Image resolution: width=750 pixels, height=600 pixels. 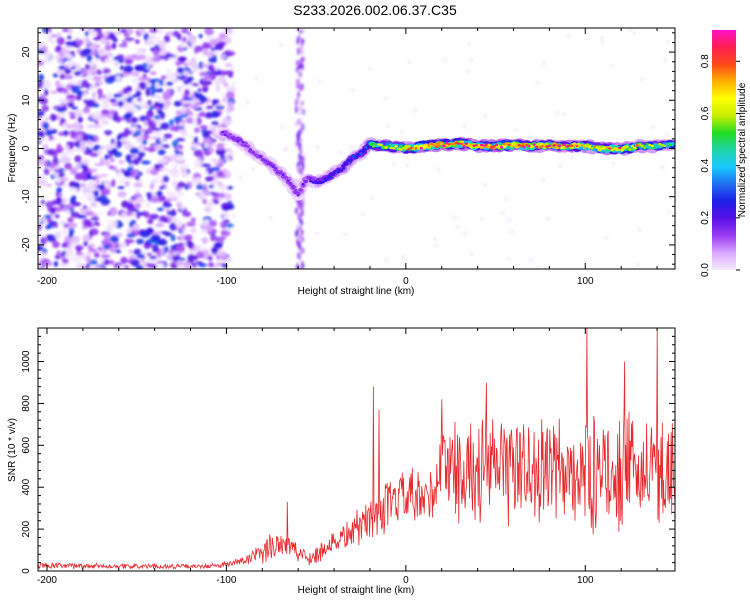 I want to click on y-tick-label: 200, so click(x=26, y=528).